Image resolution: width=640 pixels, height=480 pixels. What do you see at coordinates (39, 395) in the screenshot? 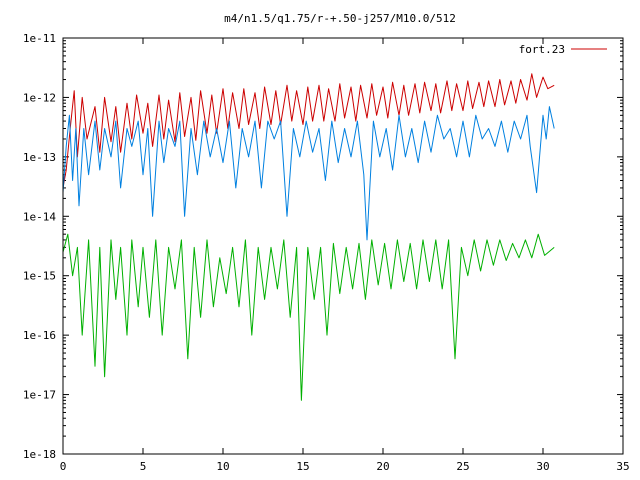
I see `y-tick-label: 1e-17` at bounding box center [39, 395].